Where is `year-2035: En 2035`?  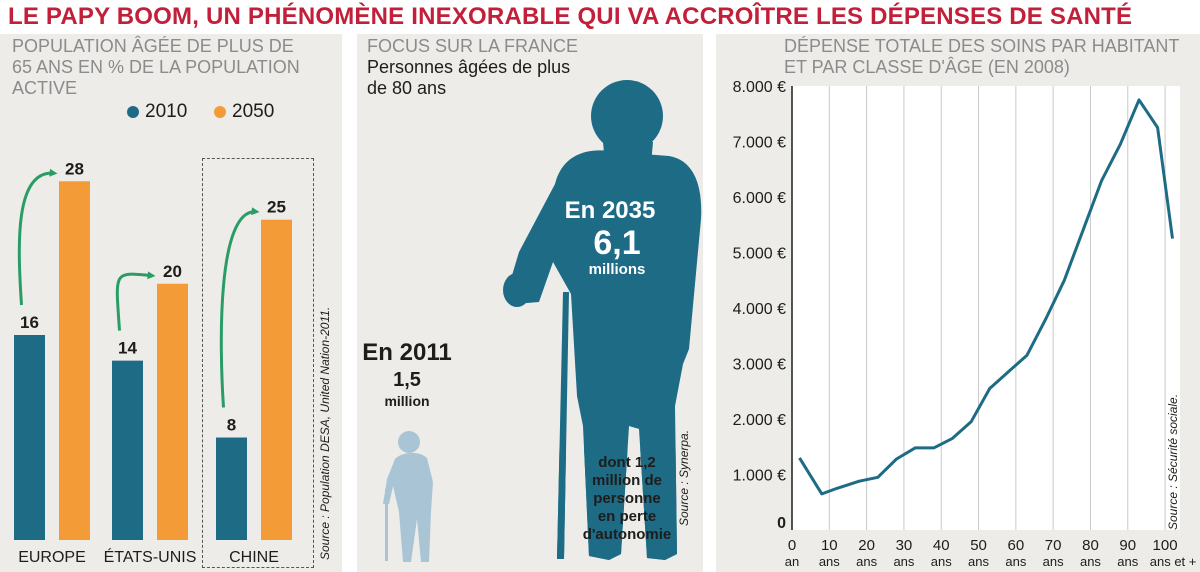 year-2035: En 2035 is located at coordinates (610, 210).